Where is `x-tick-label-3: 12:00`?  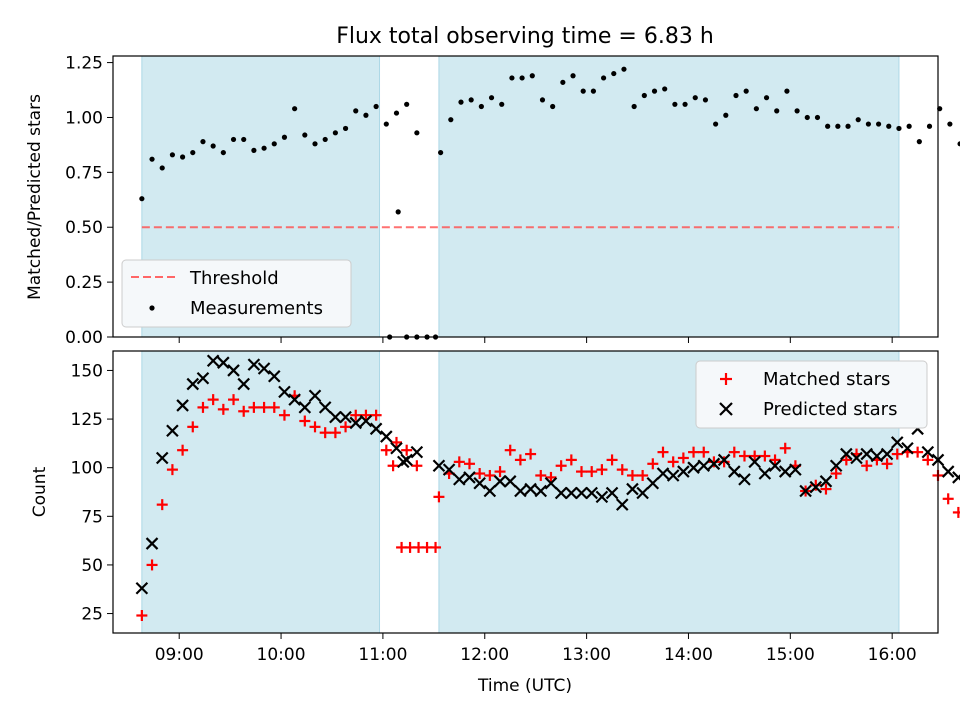 x-tick-label-3: 12:00 is located at coordinates (484, 655).